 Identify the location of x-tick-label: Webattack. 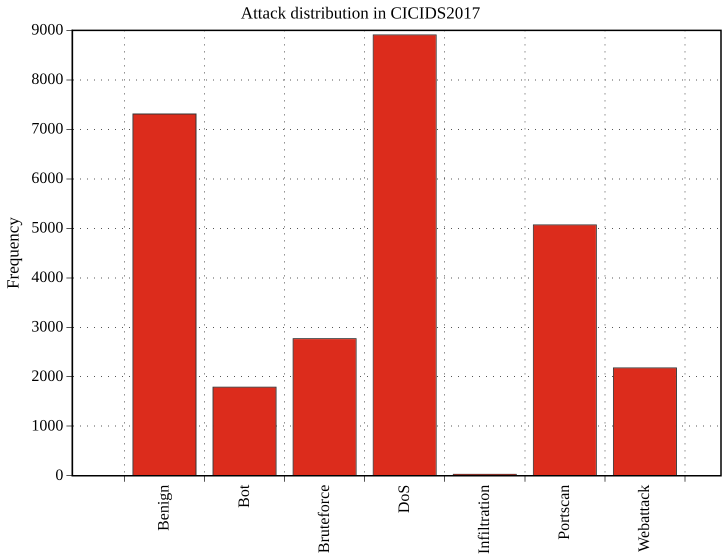
(645, 518).